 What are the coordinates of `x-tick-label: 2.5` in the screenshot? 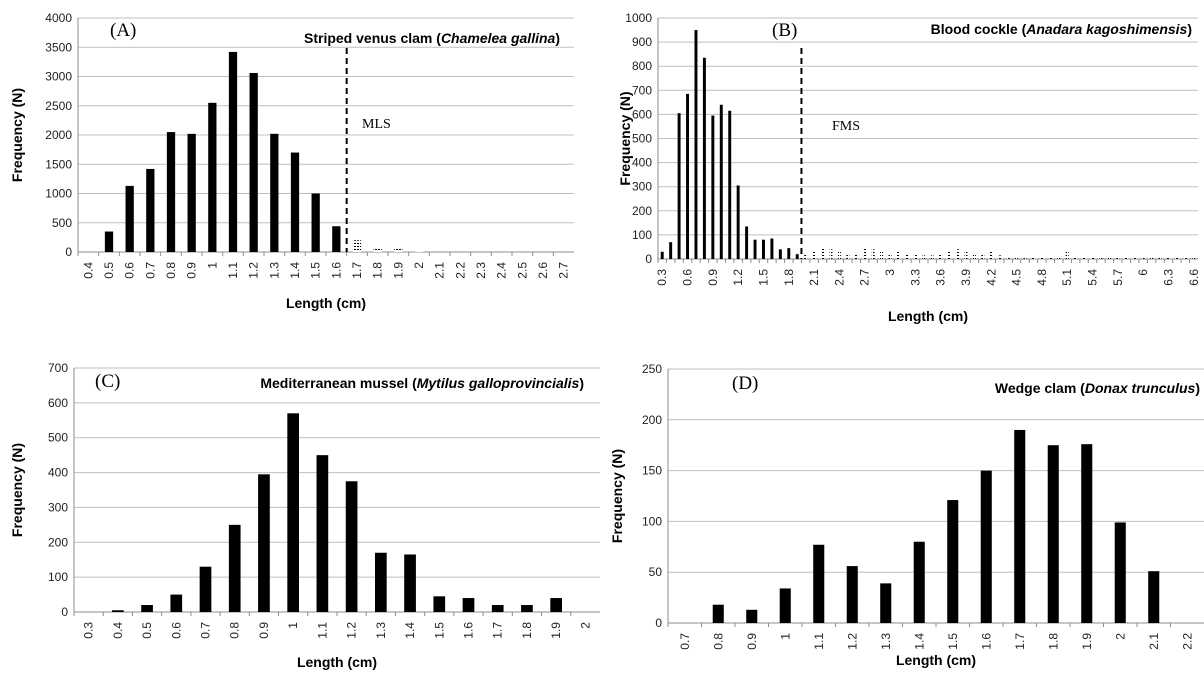 It's located at (522, 270).